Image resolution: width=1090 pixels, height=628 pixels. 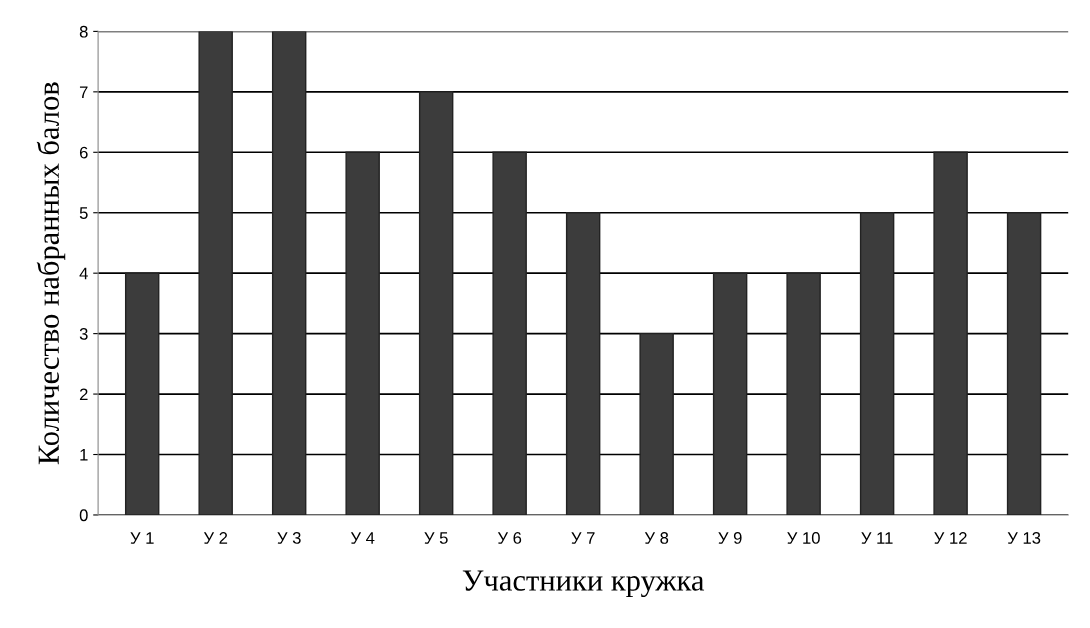 I want to click on x-tick-label: У 4, so click(x=362, y=538).